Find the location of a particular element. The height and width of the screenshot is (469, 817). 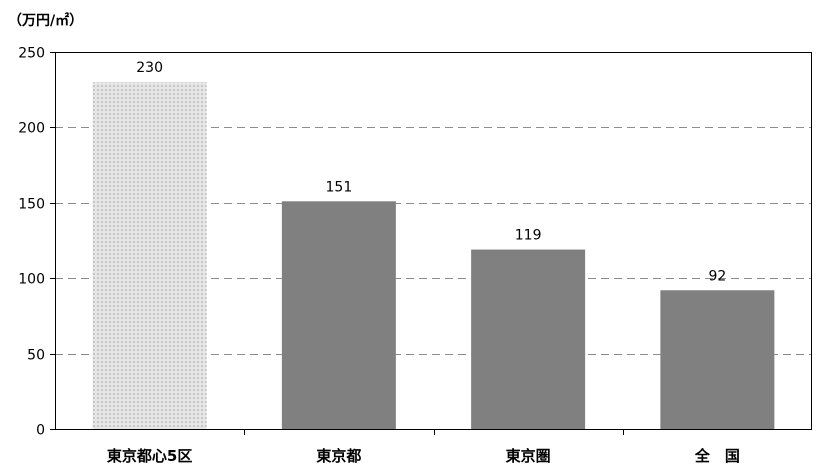

y-tick-label-0: 0 is located at coordinates (40, 431).